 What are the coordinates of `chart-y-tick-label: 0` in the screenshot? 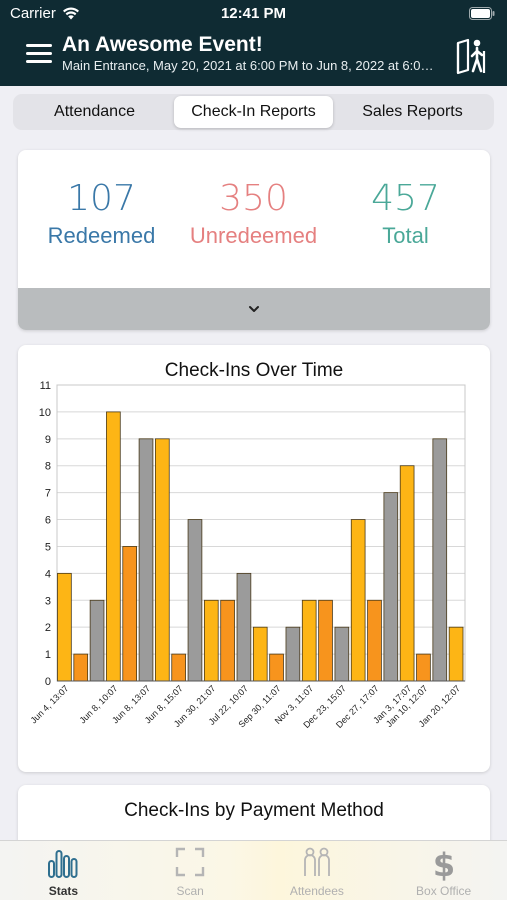 It's located at (48, 682).